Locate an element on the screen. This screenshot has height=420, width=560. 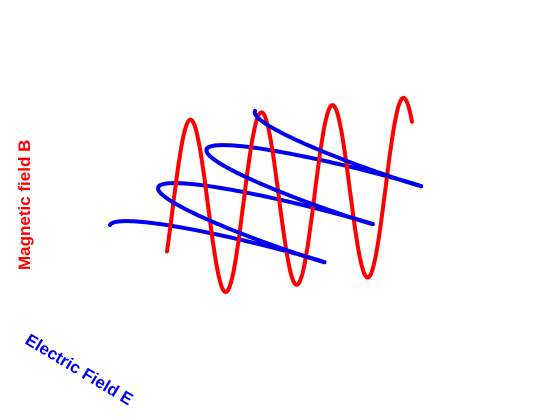
electric-field-label: Electric Field E is located at coordinates (79, 369).